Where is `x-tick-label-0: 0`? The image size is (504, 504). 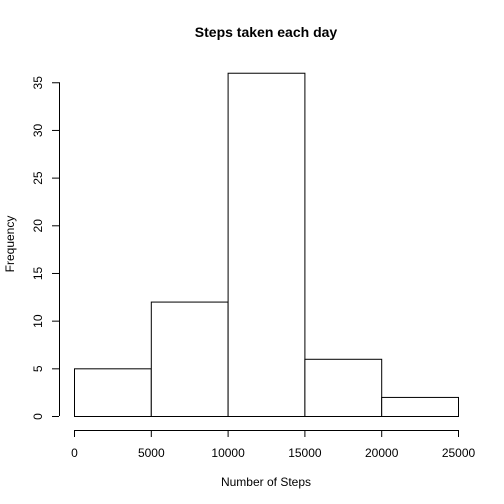 x-tick-label-0: 0 is located at coordinates (74, 453).